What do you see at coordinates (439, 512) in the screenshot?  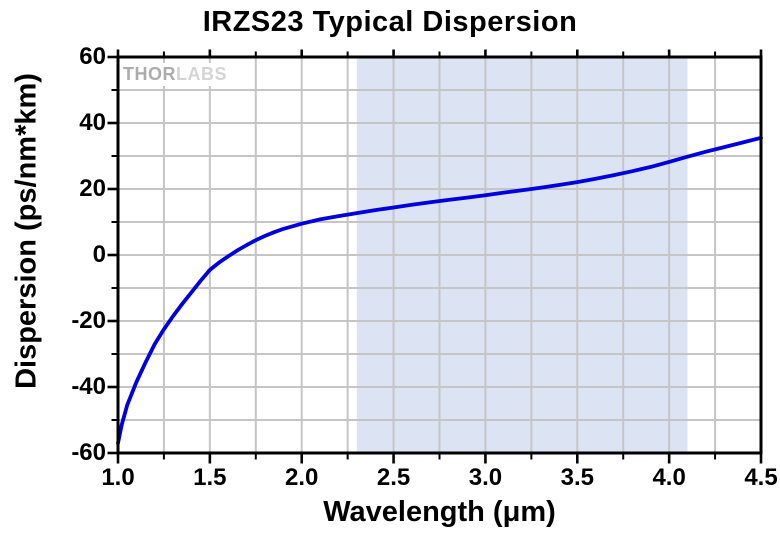 I see `x-axis-title: Wavelength (μm)` at bounding box center [439, 512].